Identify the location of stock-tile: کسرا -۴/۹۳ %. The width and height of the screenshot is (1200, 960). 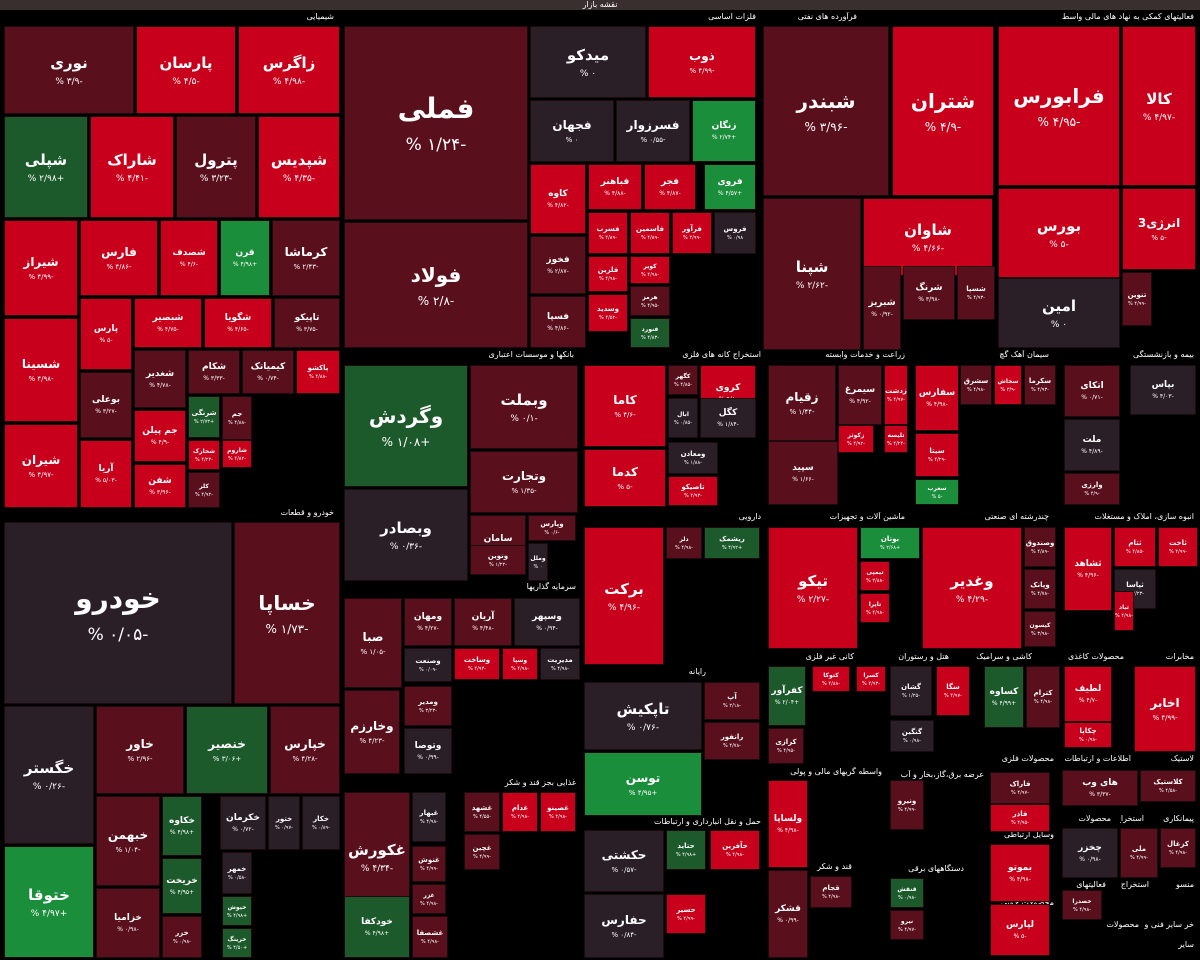
(871, 679).